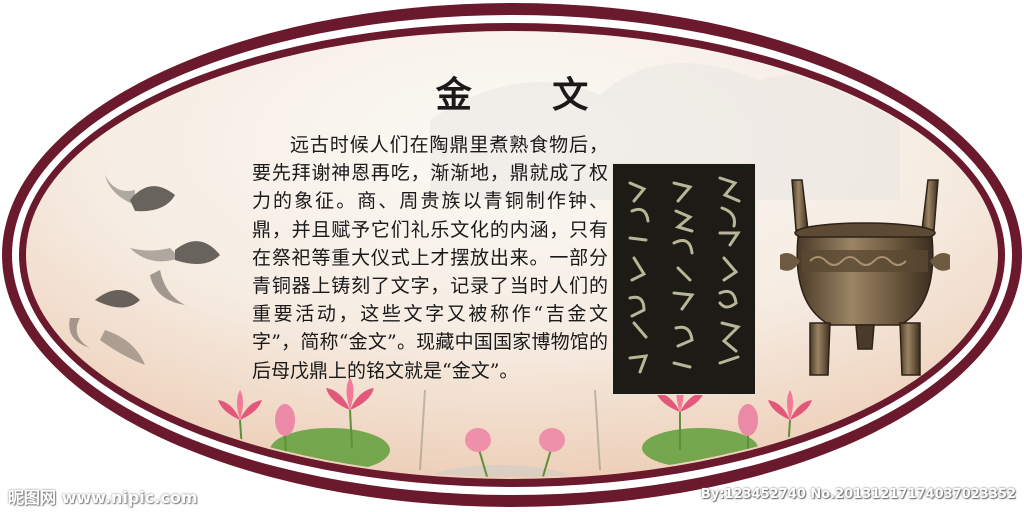 This screenshot has width=1024, height=512. What do you see at coordinates (684, 279) in the screenshot?
I see `bronze-inscription-rubbing-icon` at bounding box center [684, 279].